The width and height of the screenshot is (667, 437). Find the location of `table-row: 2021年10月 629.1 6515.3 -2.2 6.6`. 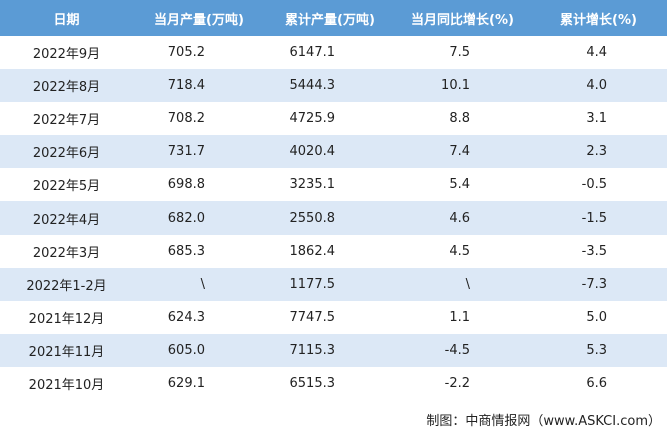

table-row: 2021年10月 629.1 6515.3 -2.2 6.6 is located at coordinates (333, 383).